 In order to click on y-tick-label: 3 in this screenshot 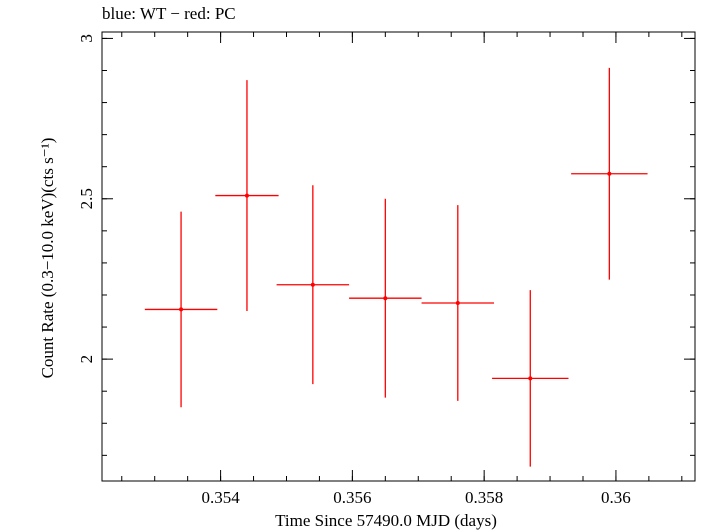, I will do `click(86, 38)`.